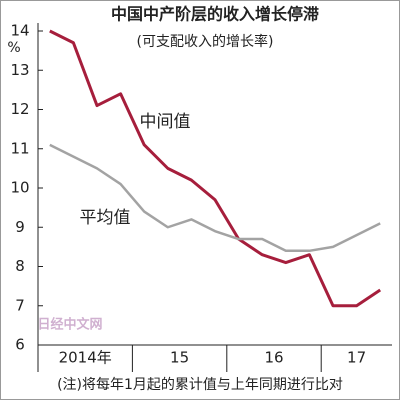 This screenshot has height=400, width=400. What do you see at coordinates (19, 148) in the screenshot?
I see `y-tick-label: 11` at bounding box center [19, 148].